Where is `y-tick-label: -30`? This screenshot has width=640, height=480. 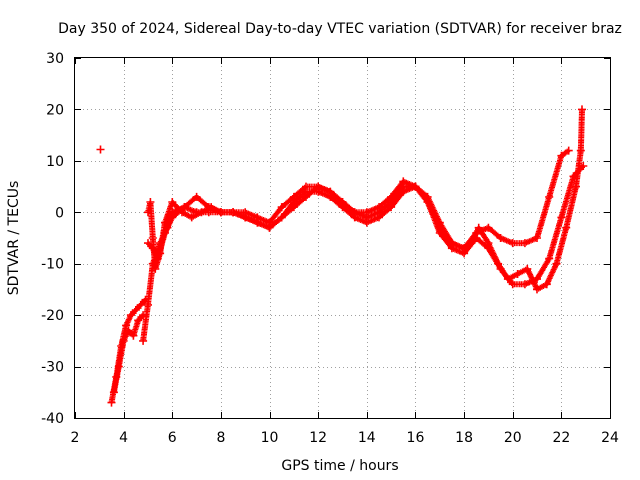
y-tick-label: -30 is located at coordinates (52, 368).